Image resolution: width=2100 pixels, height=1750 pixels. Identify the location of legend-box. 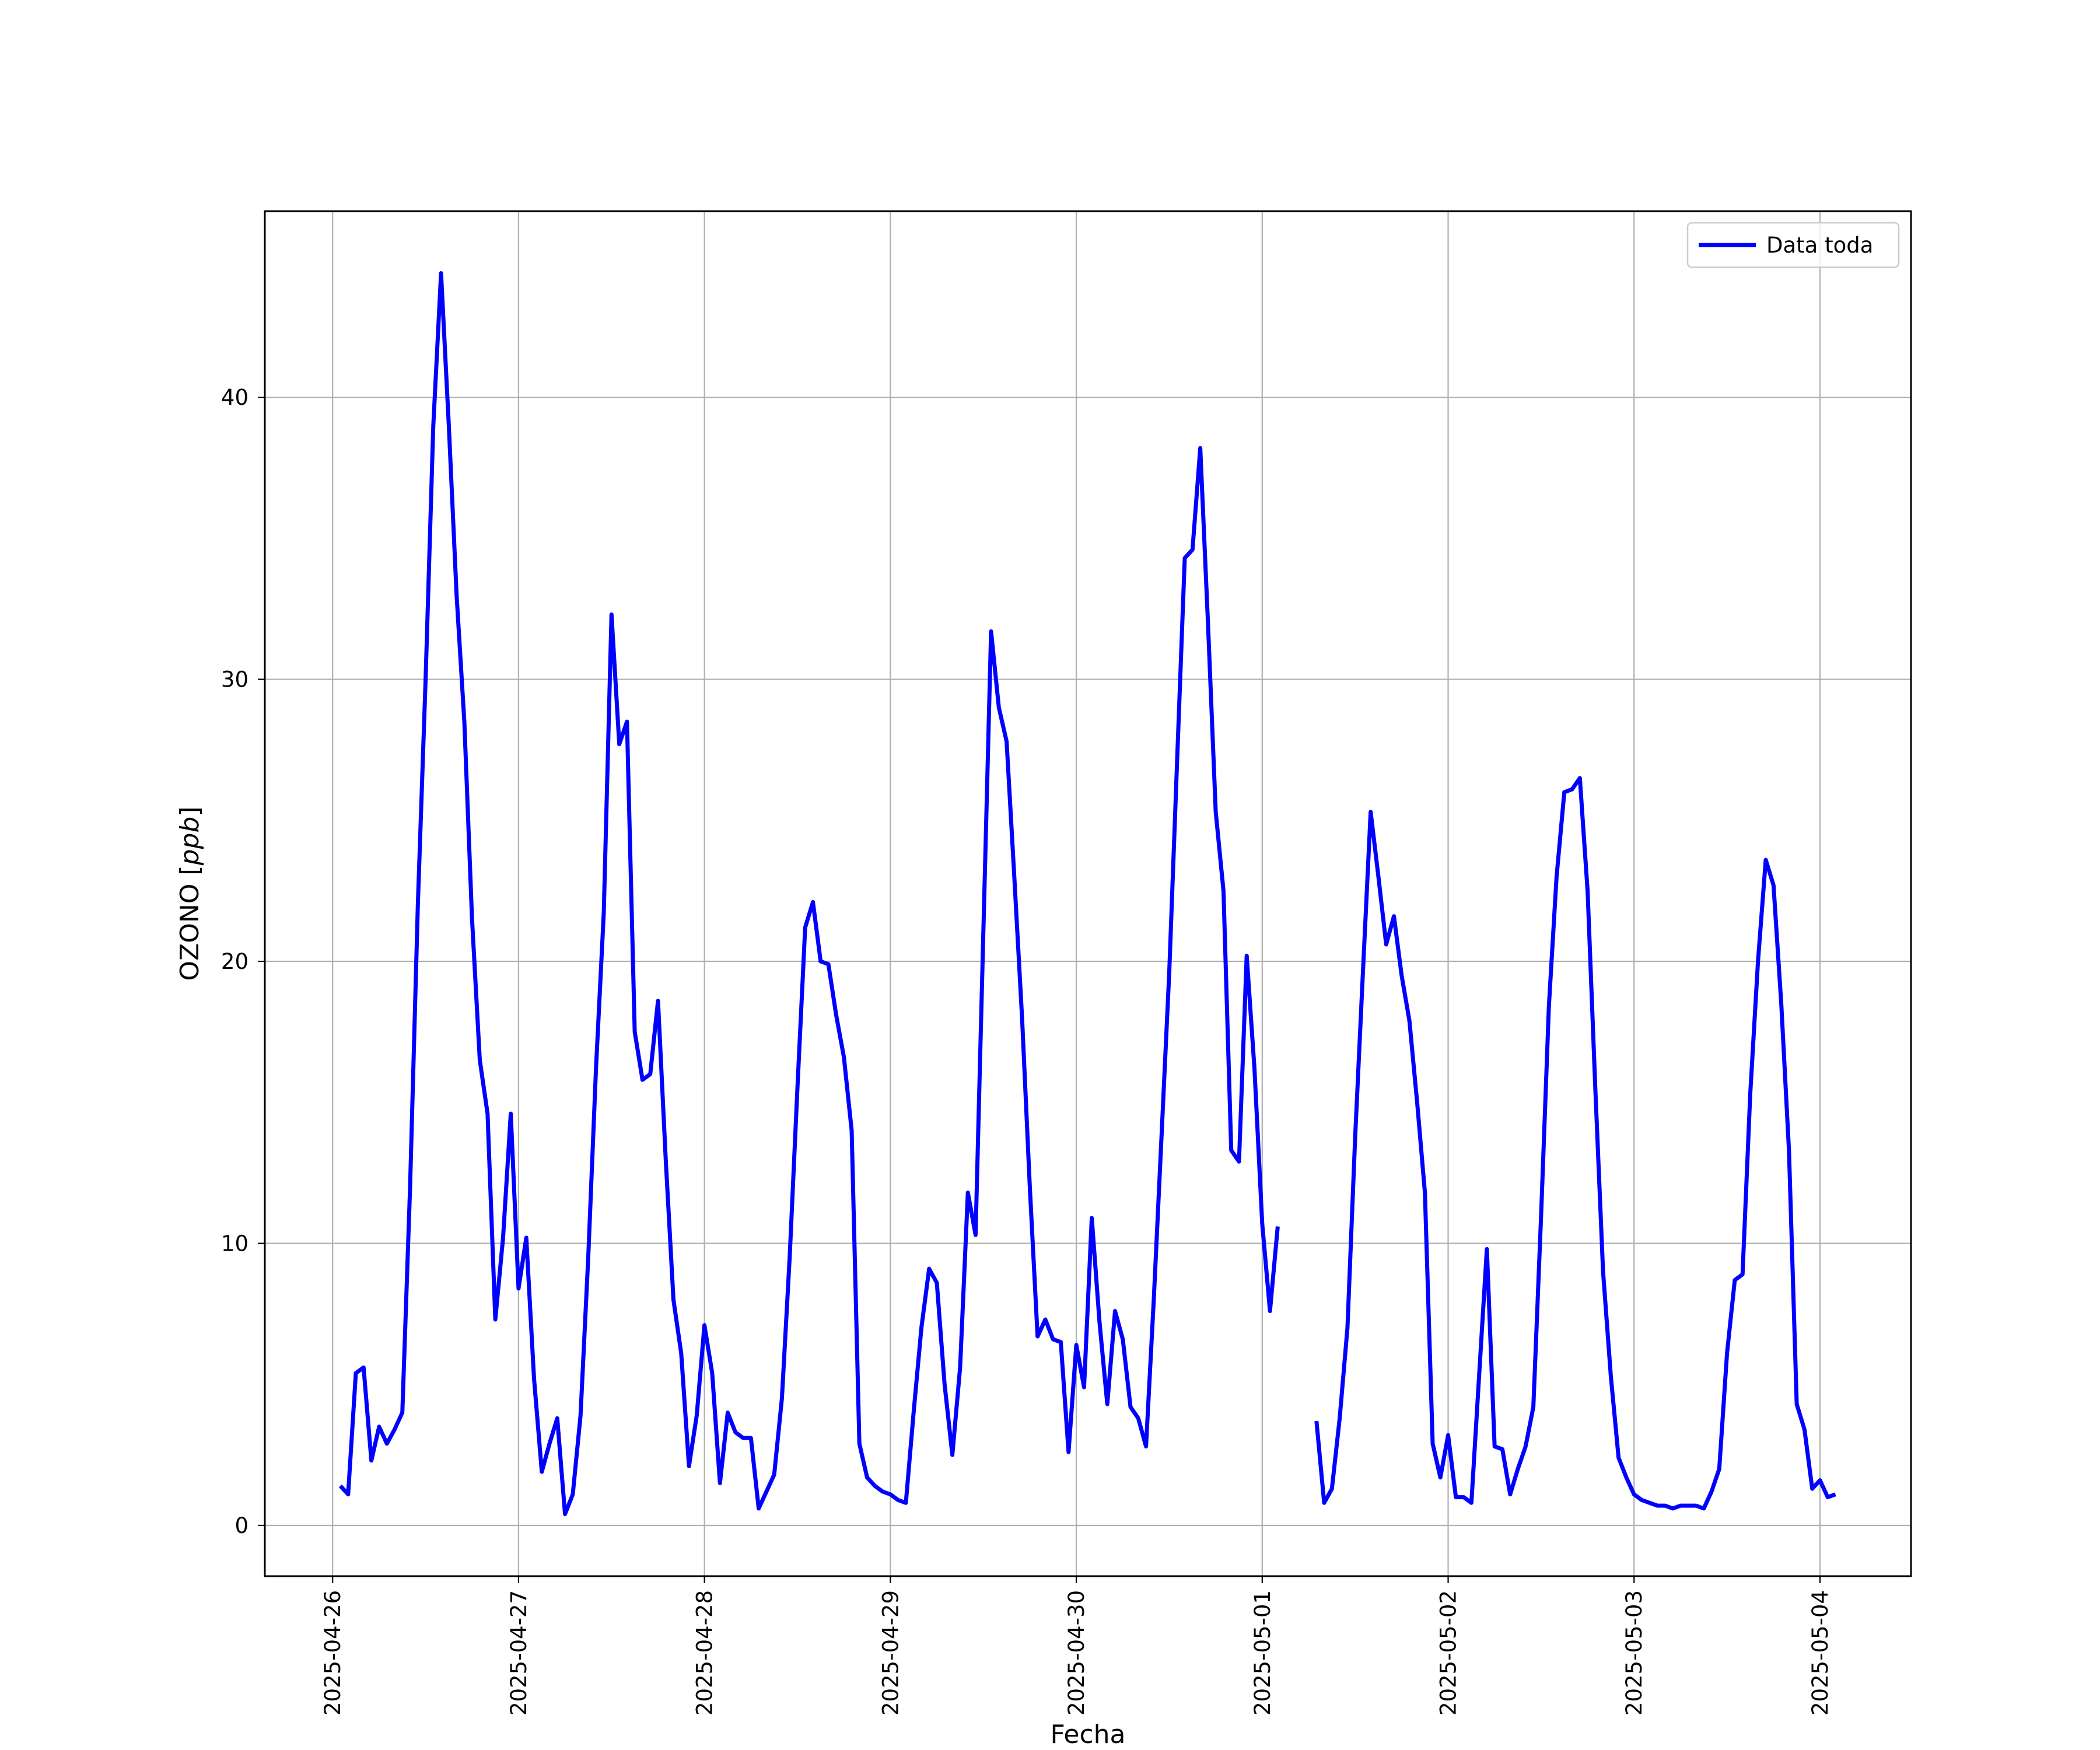
(1793, 245).